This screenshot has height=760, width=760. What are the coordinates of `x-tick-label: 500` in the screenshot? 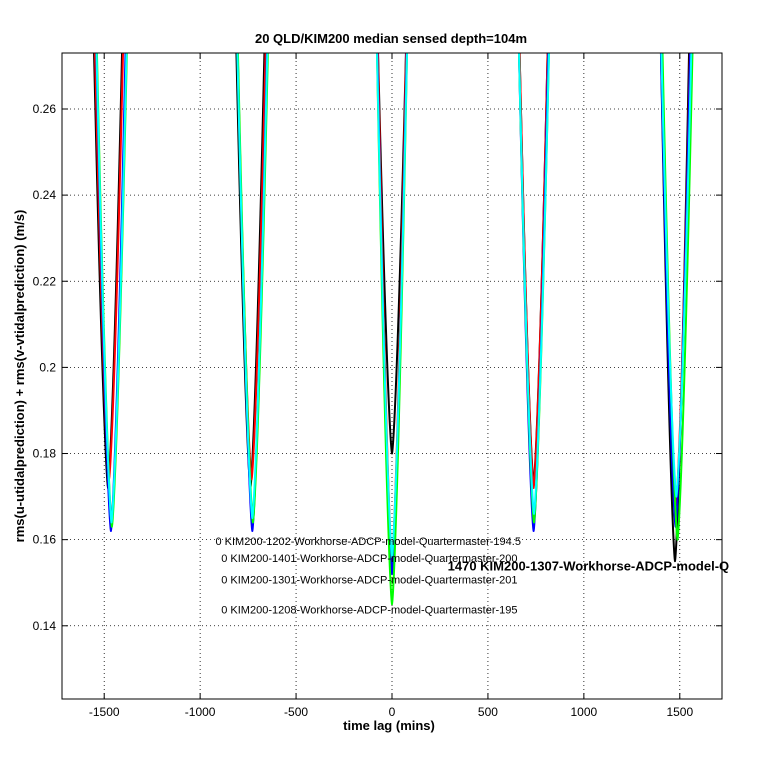 It's located at (488, 712).